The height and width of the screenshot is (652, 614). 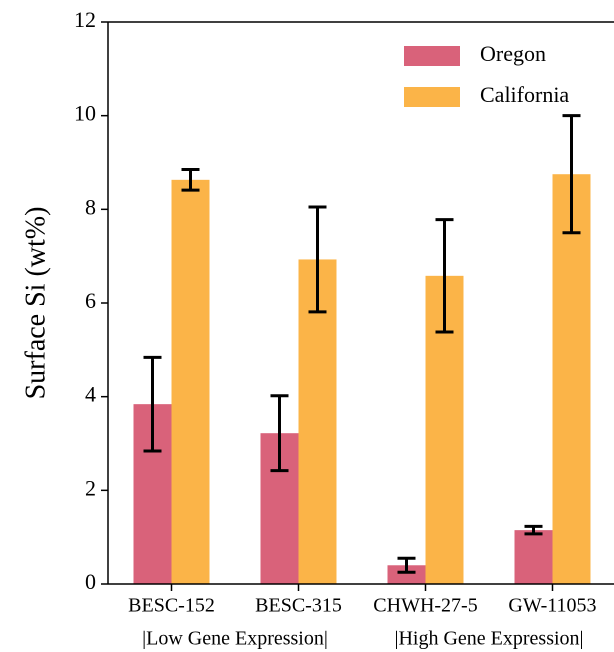 What do you see at coordinates (425, 606) in the screenshot?
I see `x-tick-label: CHWH-27-5` at bounding box center [425, 606].